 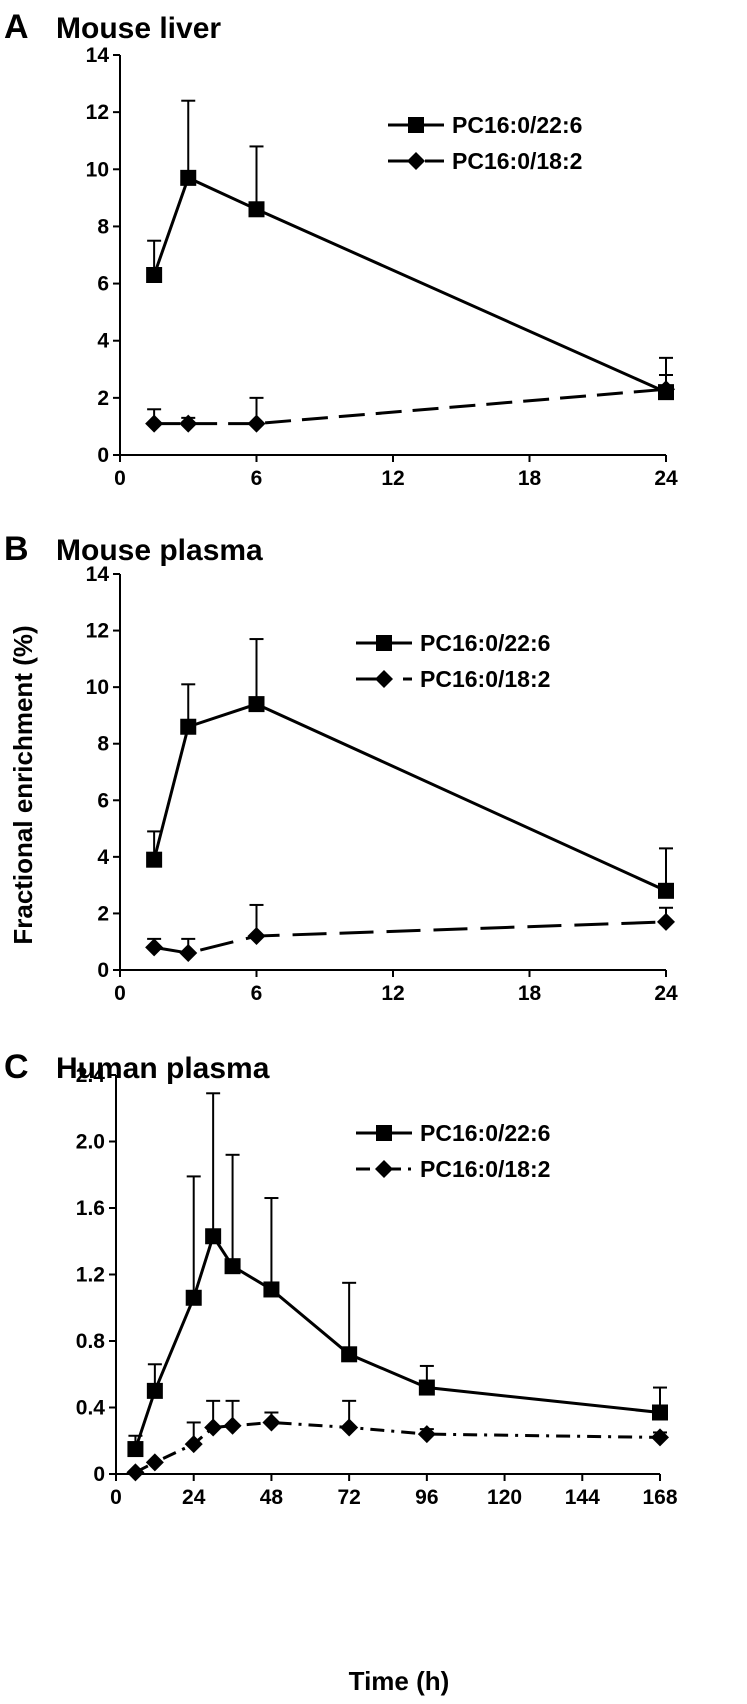 I want to click on p1-s0-line, so click(x=409, y=797).